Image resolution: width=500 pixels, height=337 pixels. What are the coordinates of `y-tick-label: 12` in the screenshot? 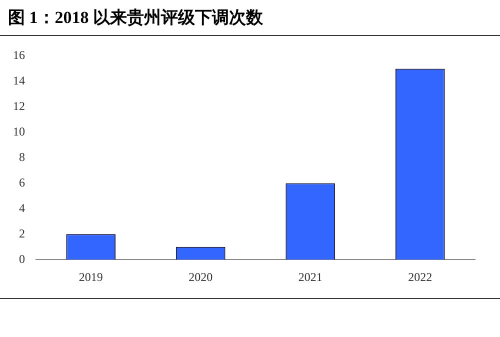 It's located at (19, 106).